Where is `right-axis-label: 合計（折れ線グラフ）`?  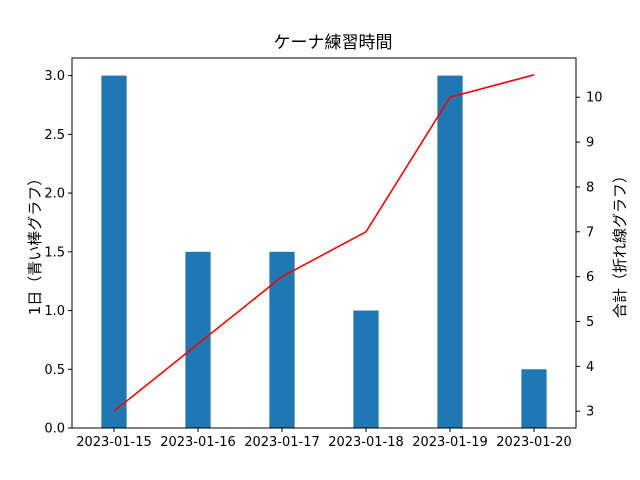
right-axis-label: 合計（折れ線グラフ） is located at coordinates (620, 243).